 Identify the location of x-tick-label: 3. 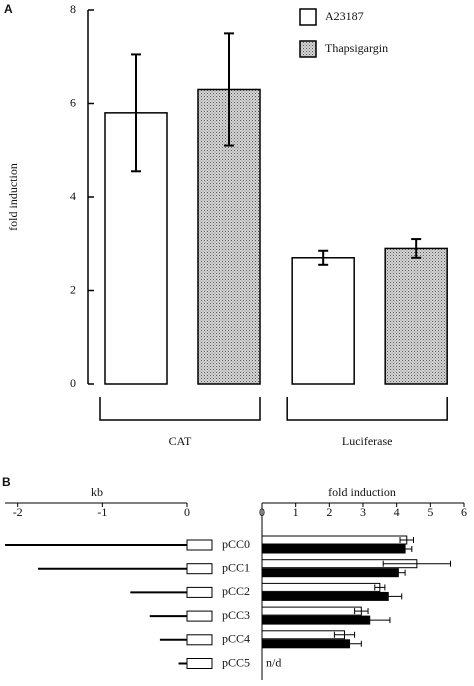
(363, 512).